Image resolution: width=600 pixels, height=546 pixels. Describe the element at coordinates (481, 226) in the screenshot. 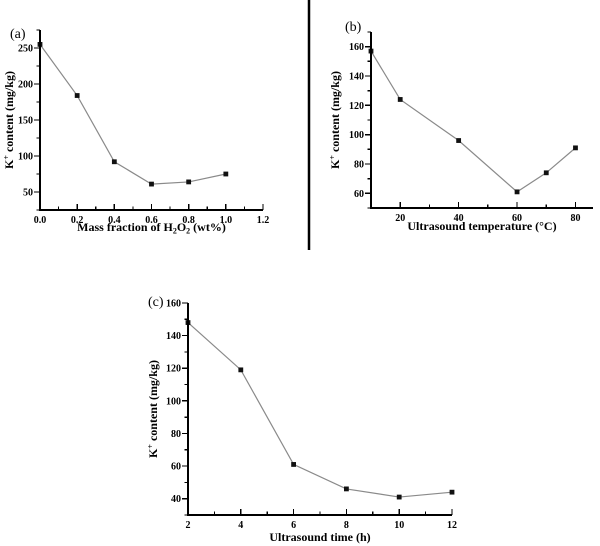

I see `x-axis-title: Ultrasound temperature (°C)` at that location.